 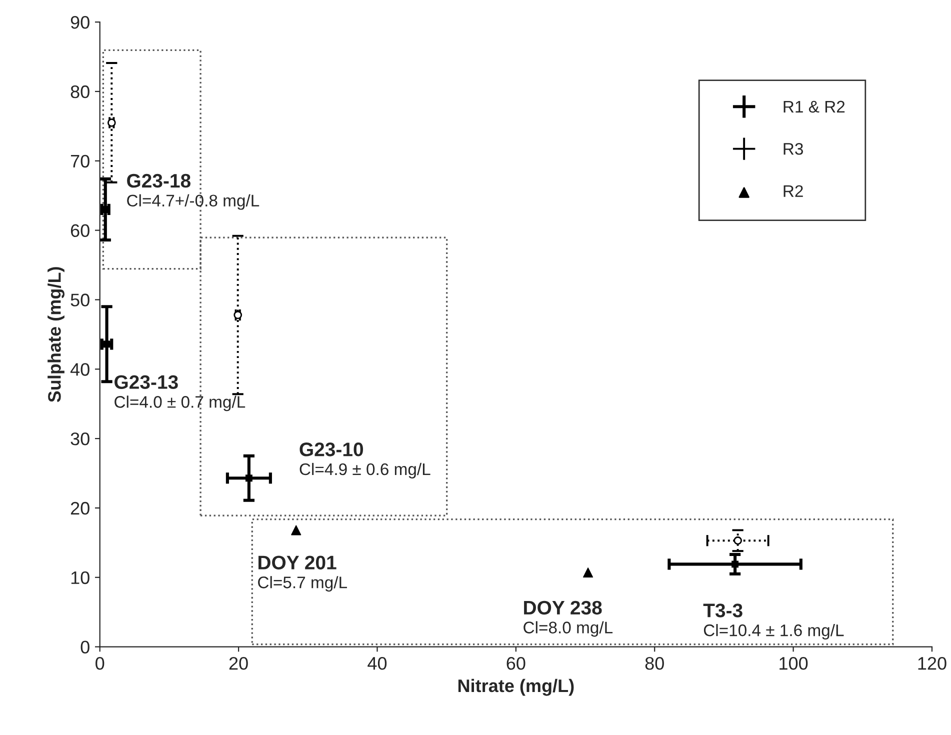 What do you see at coordinates (100, 663) in the screenshot?
I see `x-tick-label: 0` at bounding box center [100, 663].